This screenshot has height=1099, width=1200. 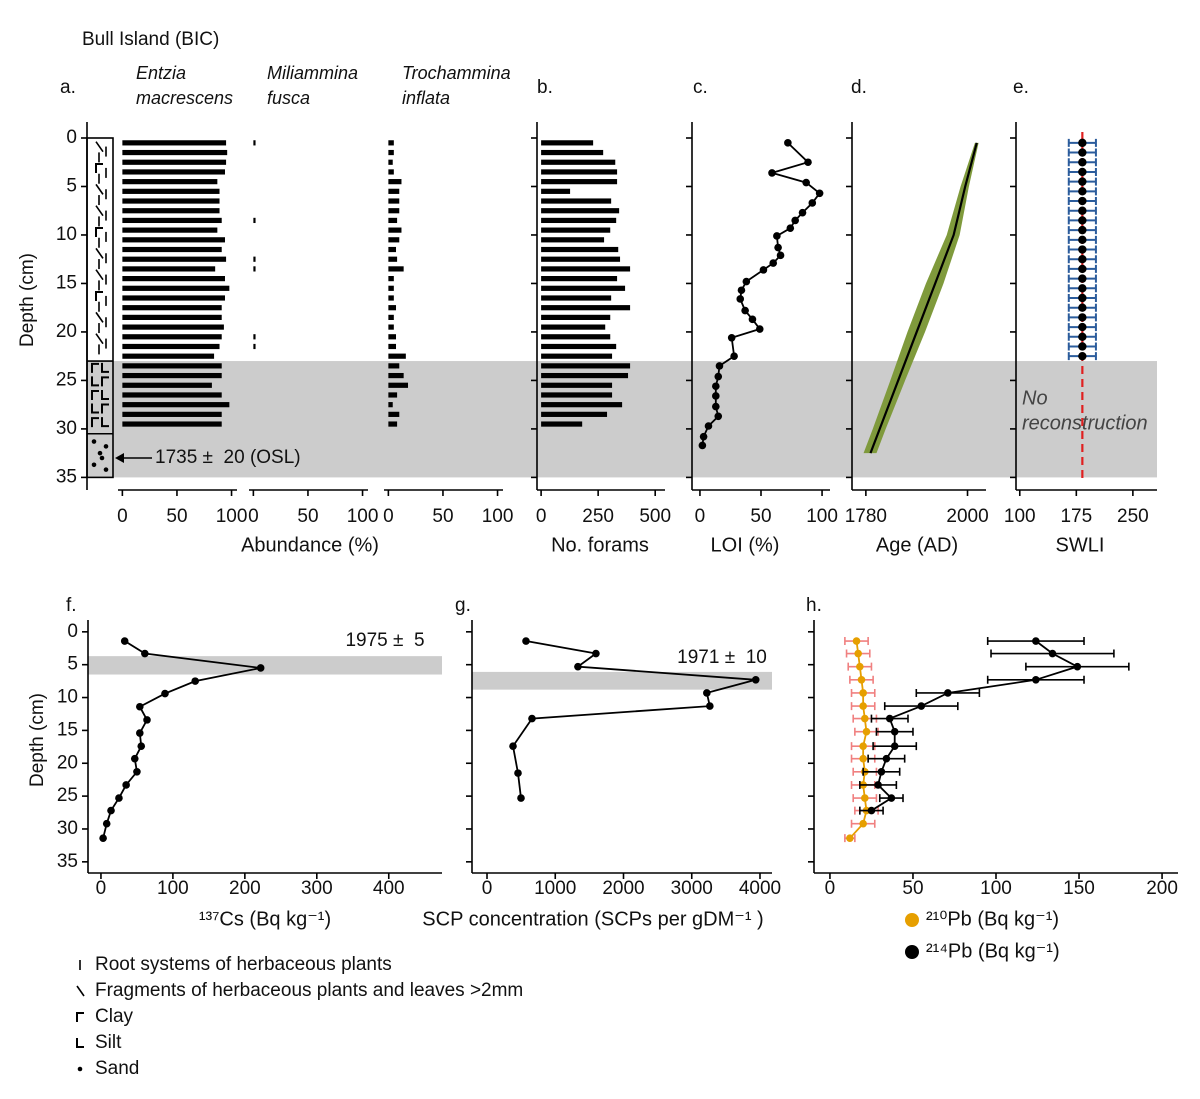 I want to click on legend-label: Clay, so click(x=114, y=1016).